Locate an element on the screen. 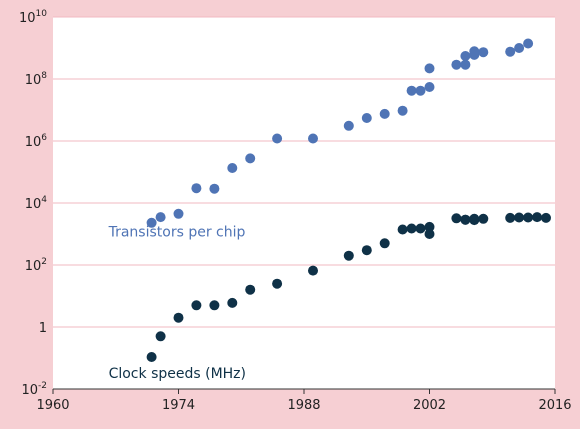  y-tick-exponent: 2 is located at coordinates (44, 262).